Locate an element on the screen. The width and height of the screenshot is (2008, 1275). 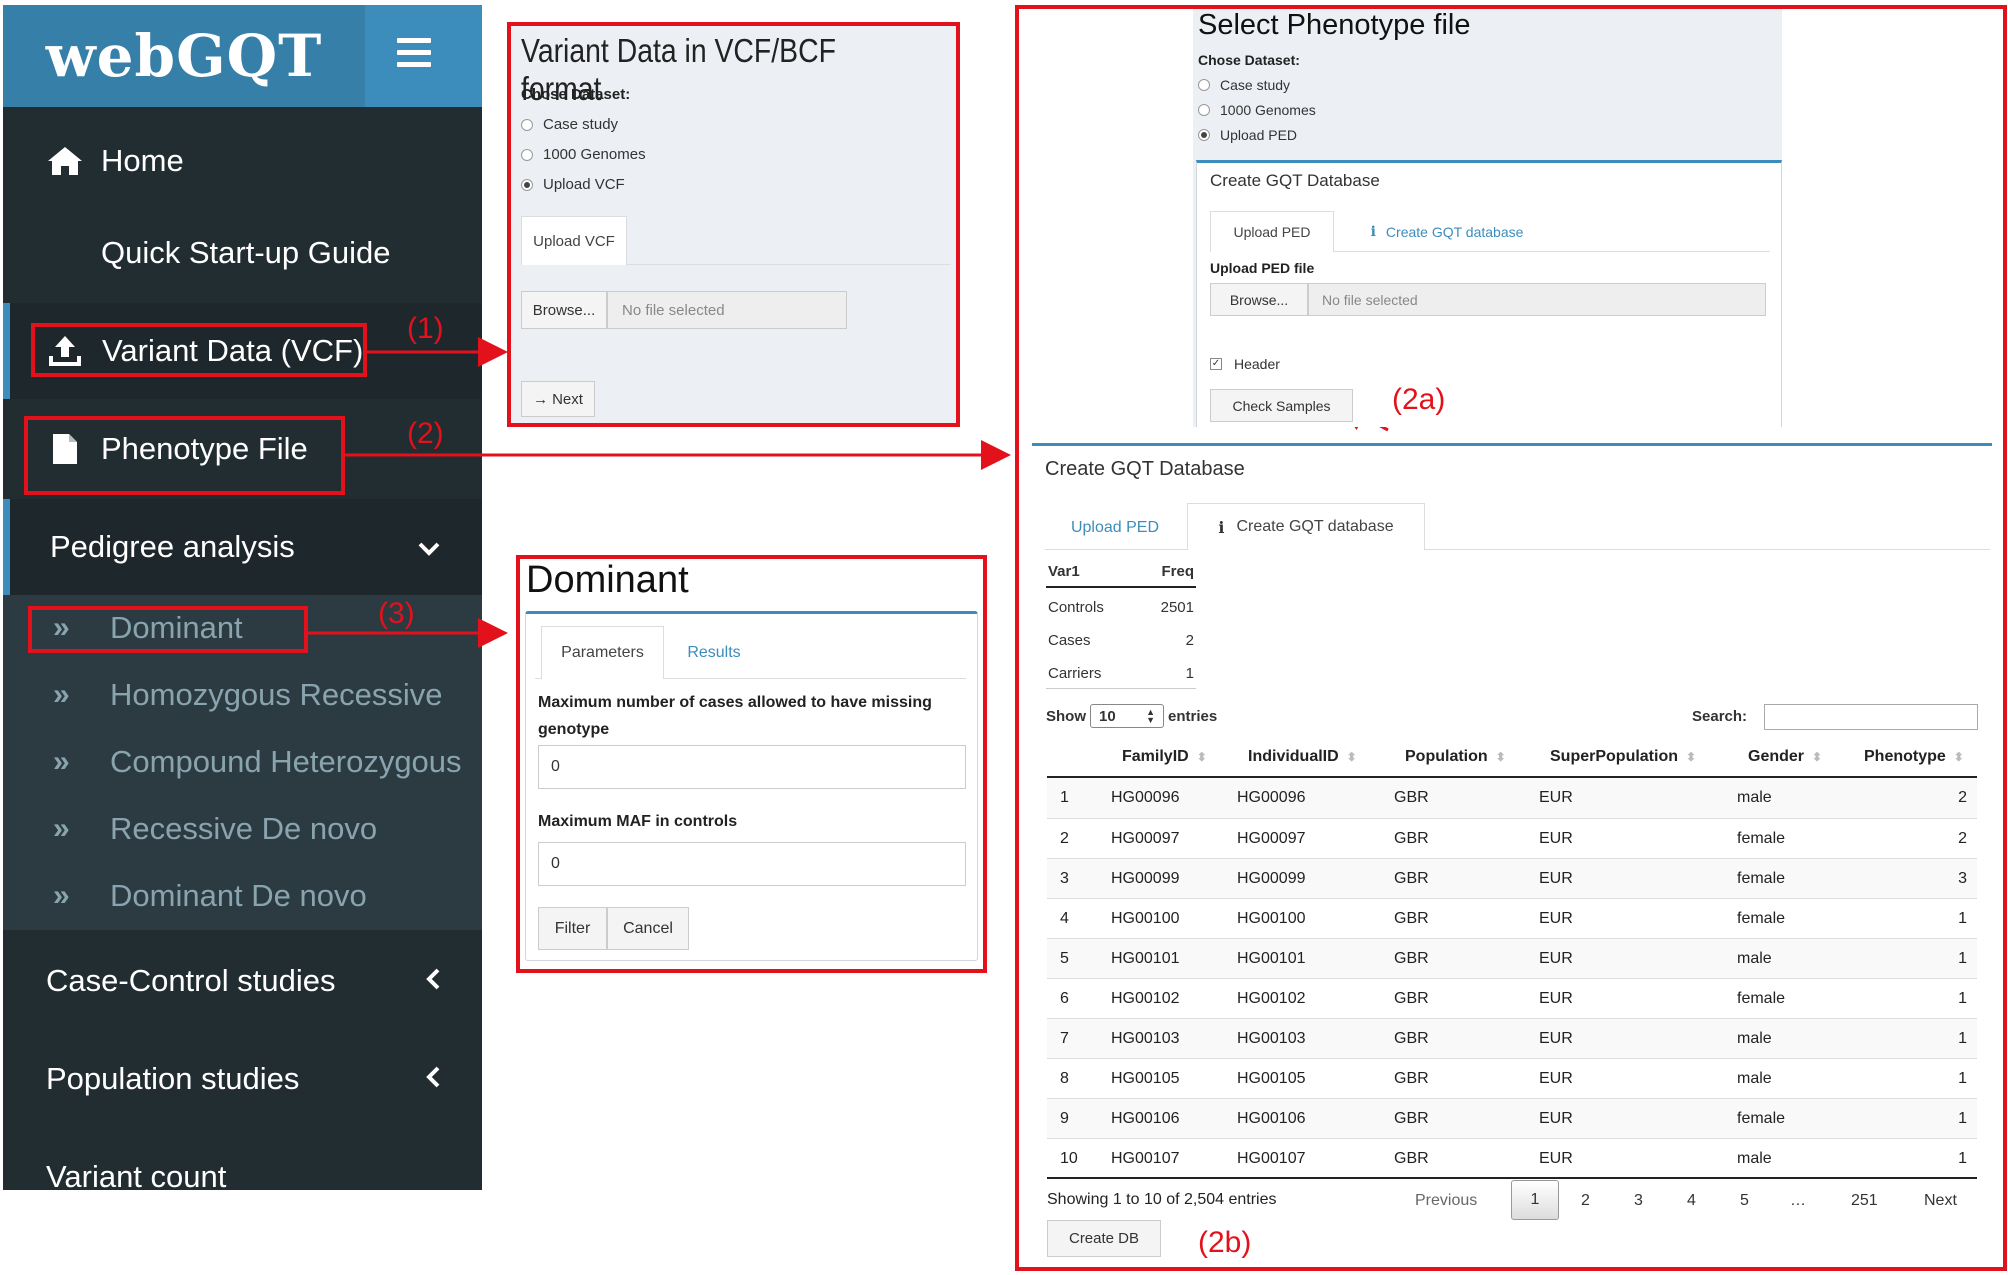
submenu-item-dominant-de-novo: » Dominant De novo is located at coordinates (242, 896).